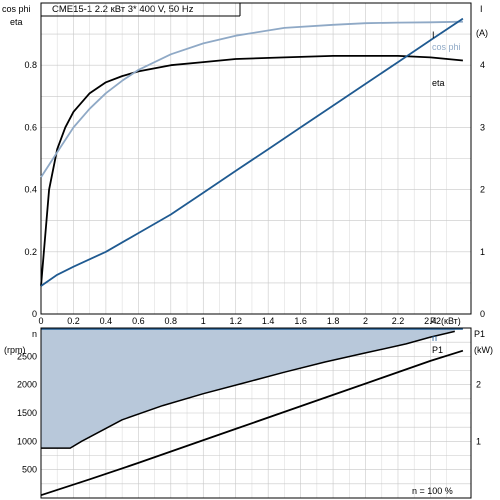 This screenshot has height=500, width=500. Describe the element at coordinates (430, 321) in the screenshot. I see `x-tick-label: 2.4` at that location.